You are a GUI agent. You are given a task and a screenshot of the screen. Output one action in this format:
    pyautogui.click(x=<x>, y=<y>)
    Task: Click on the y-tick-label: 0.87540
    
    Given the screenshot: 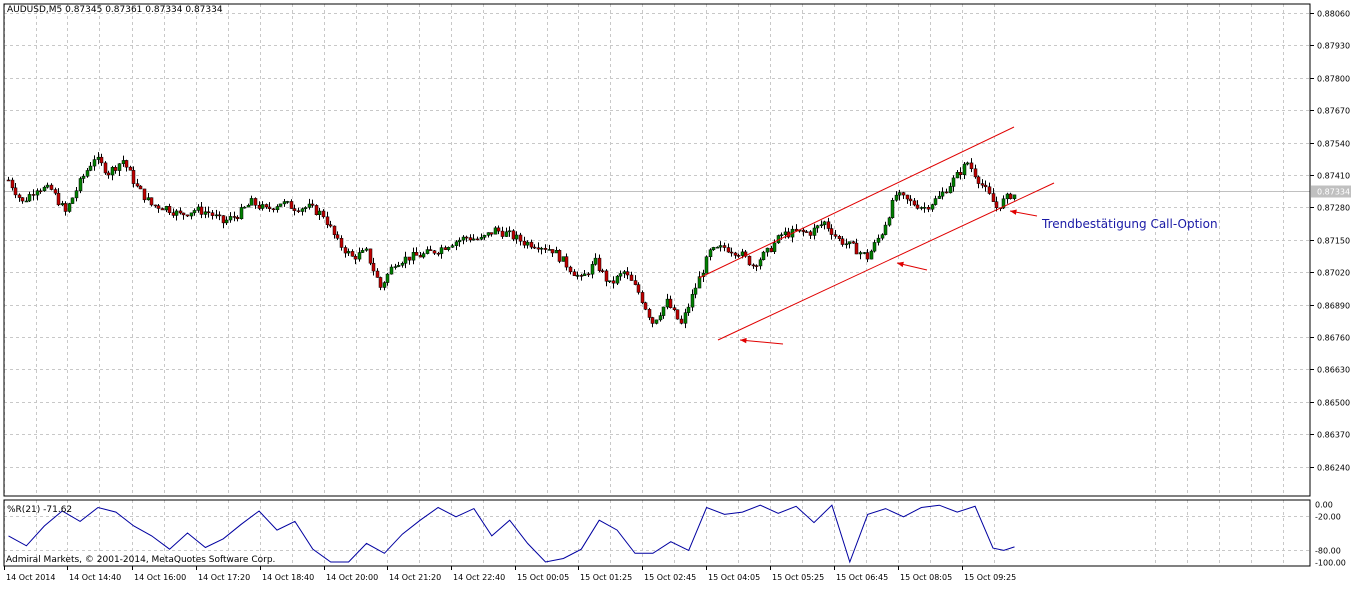 What is the action you would take?
    pyautogui.click(x=1333, y=144)
    